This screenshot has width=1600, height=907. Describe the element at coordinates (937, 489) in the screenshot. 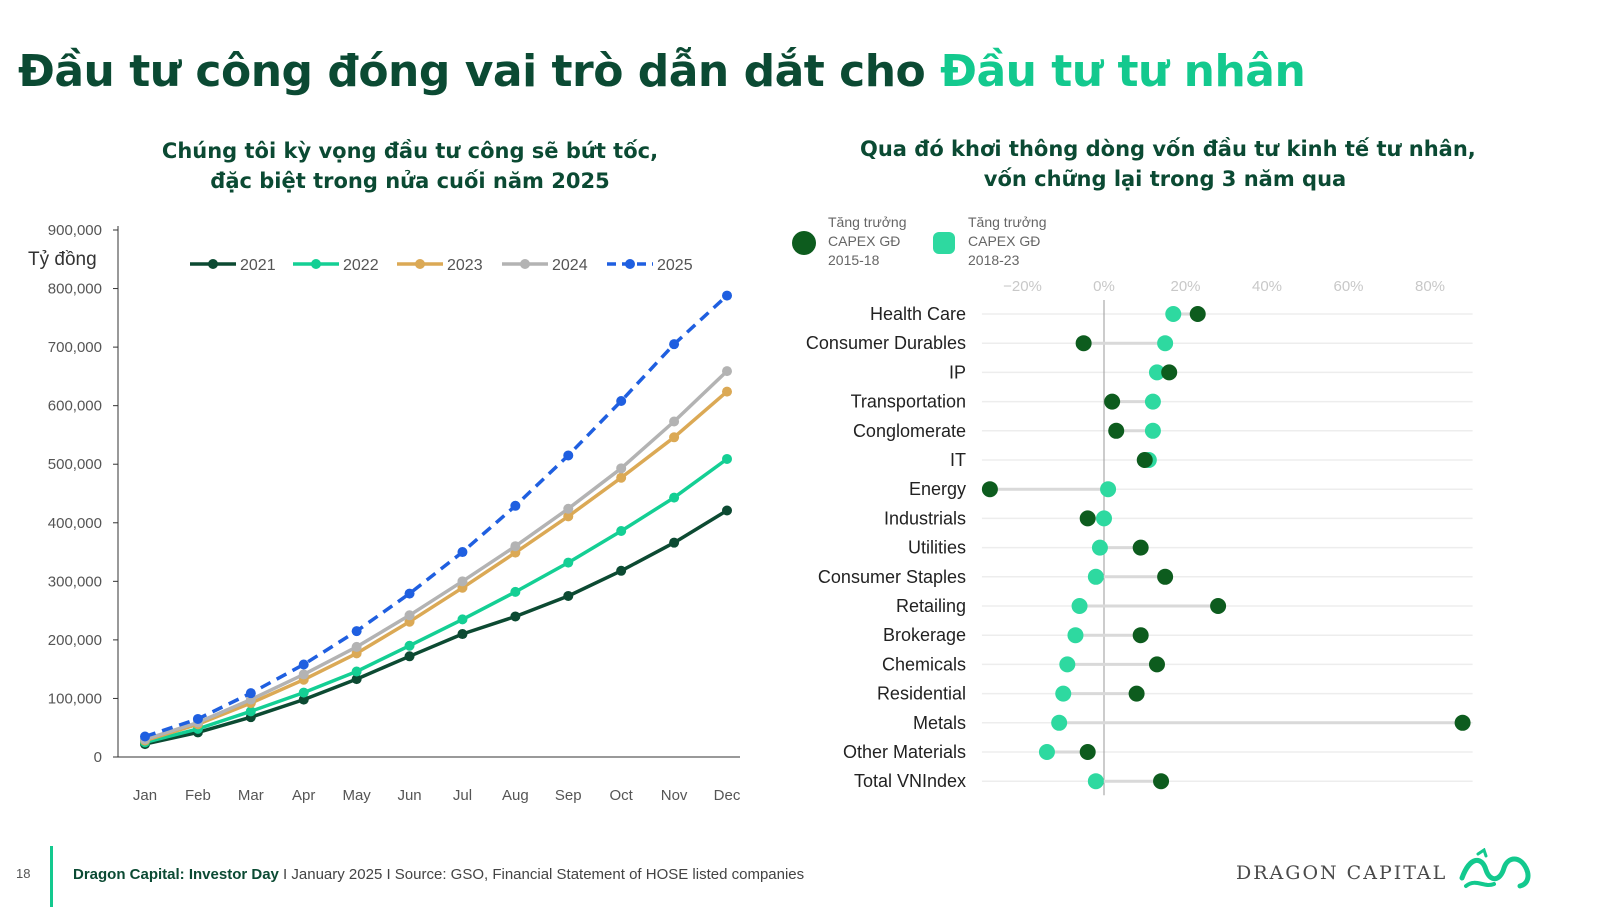

I see `category-label: Energy` at that location.